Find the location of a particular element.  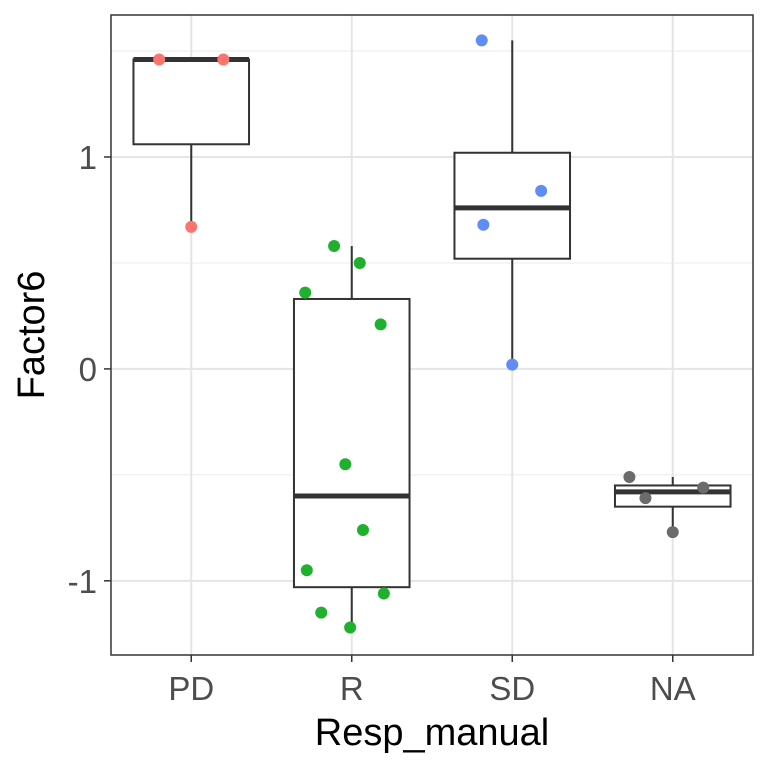

box-R is located at coordinates (351, 436).